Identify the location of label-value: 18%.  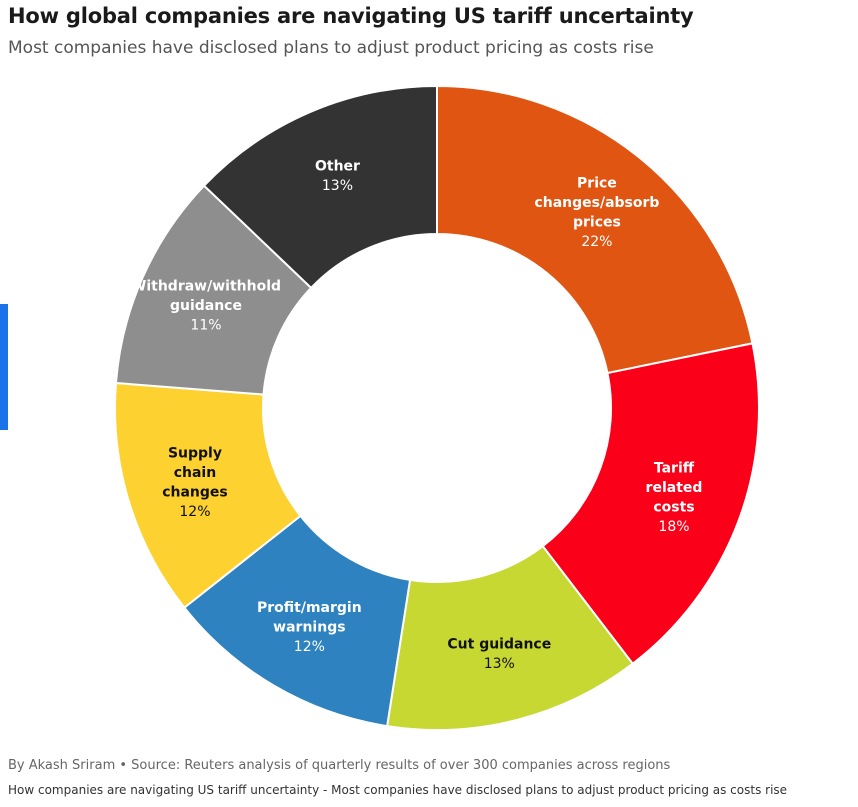
(673, 527).